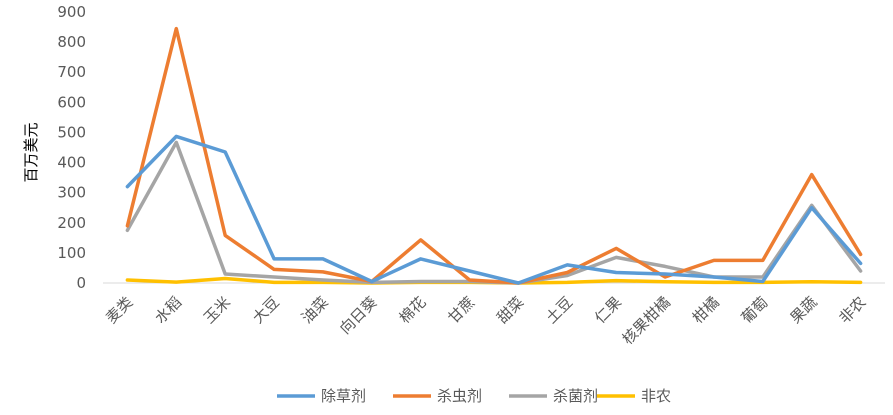  What do you see at coordinates (71, 72) in the screenshot?
I see `y-tick-label: 700` at bounding box center [71, 72].